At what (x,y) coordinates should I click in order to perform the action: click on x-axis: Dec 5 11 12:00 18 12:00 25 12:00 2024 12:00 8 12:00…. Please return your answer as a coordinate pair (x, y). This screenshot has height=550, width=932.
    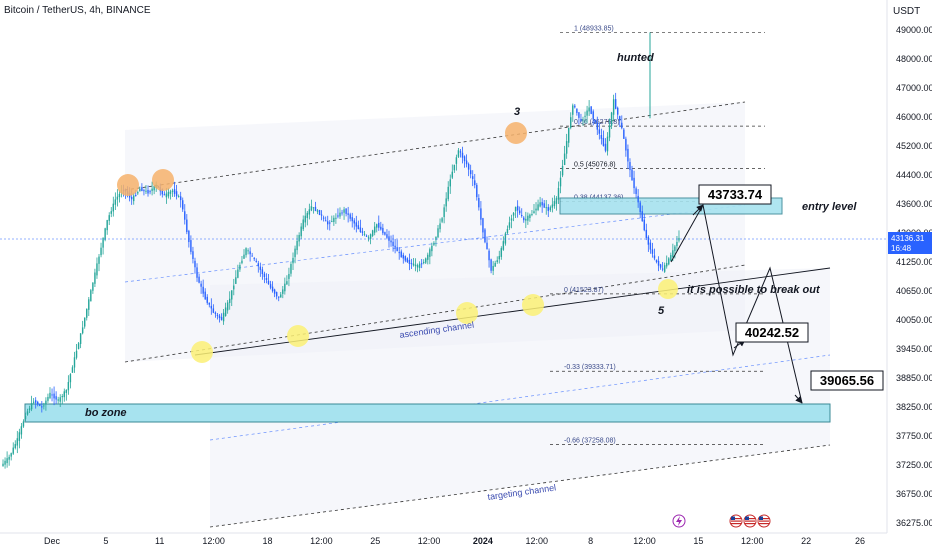
    Looking at the image, I should click on (454, 541).